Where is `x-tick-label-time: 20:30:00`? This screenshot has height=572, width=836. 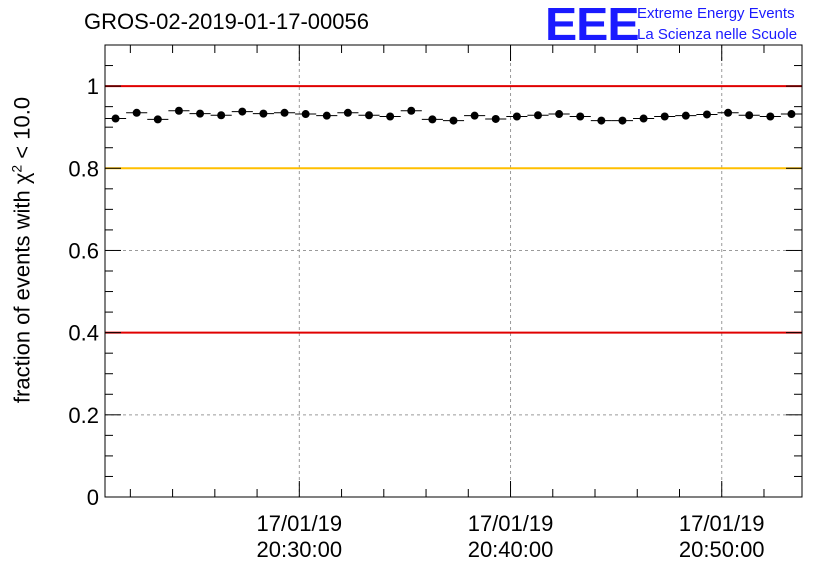 x-tick-label-time: 20:30:00 is located at coordinates (299, 549).